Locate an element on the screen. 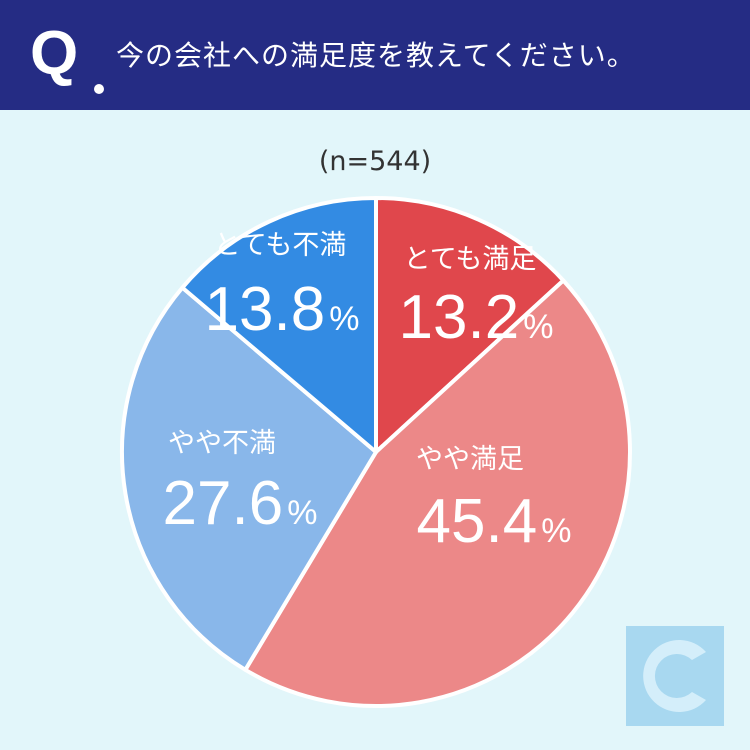 The height and width of the screenshot is (750, 750). slice-value-1: 13.2% is located at coordinates (476, 317).